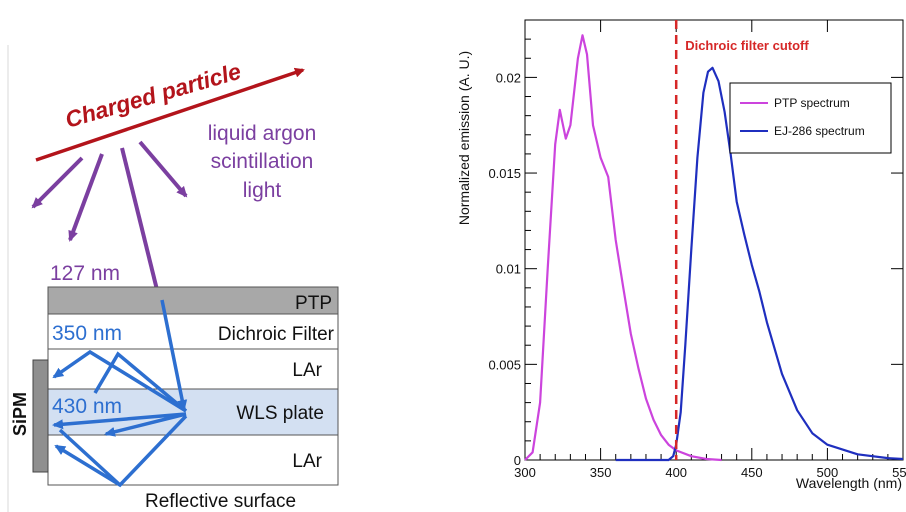 The width and height of the screenshot is (906, 512). What do you see at coordinates (812, 103) in the screenshot?
I see `legend-label-ptp: PTP spectrum` at bounding box center [812, 103].